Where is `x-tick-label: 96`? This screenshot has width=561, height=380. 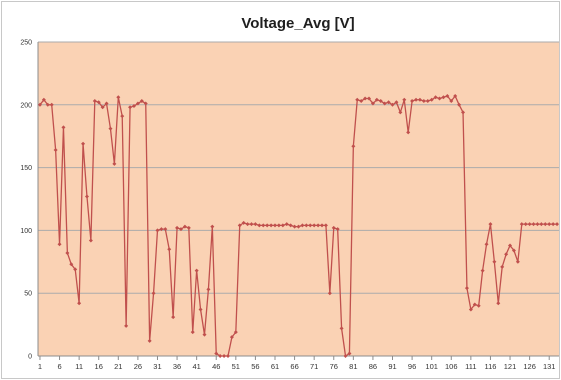 x-tick-label: 96 is located at coordinates (412, 366).